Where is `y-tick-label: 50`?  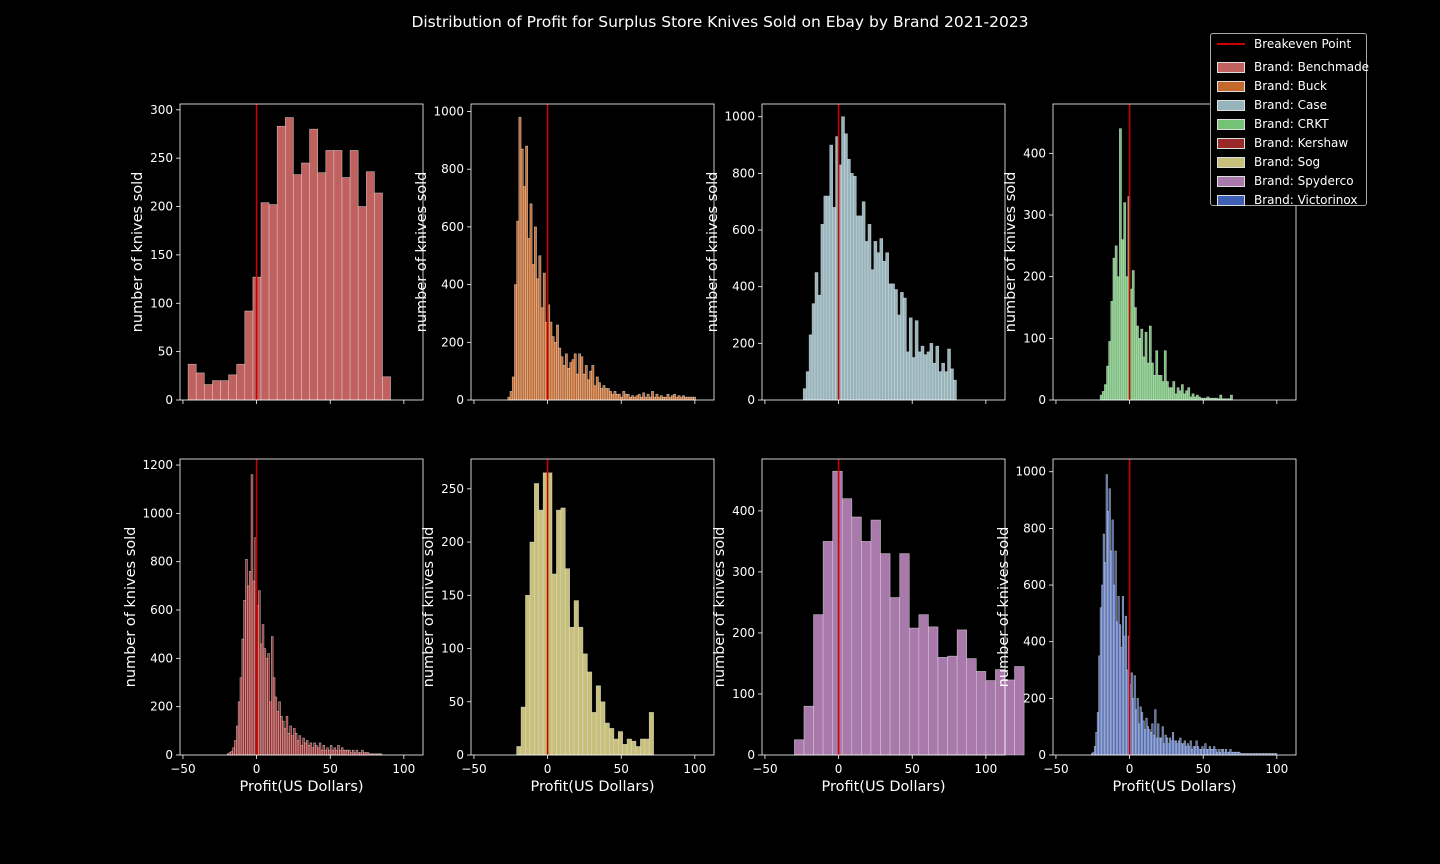 y-tick-label: 50 is located at coordinates (165, 352).